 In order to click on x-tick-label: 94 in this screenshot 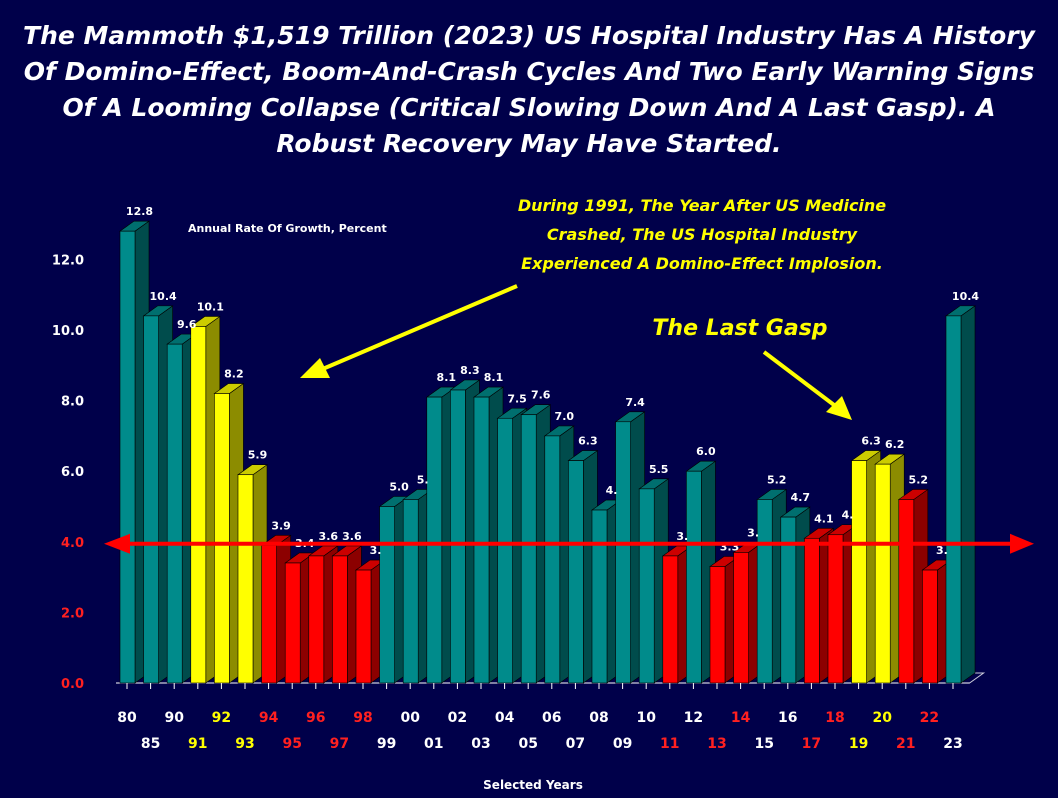, I will do `click(269, 718)`.